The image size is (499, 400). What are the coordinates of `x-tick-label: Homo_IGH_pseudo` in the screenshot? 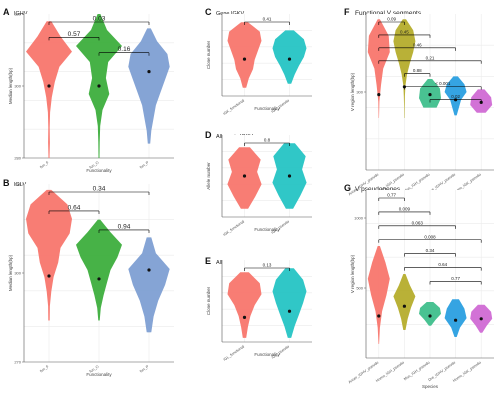 It's located at (390, 372).